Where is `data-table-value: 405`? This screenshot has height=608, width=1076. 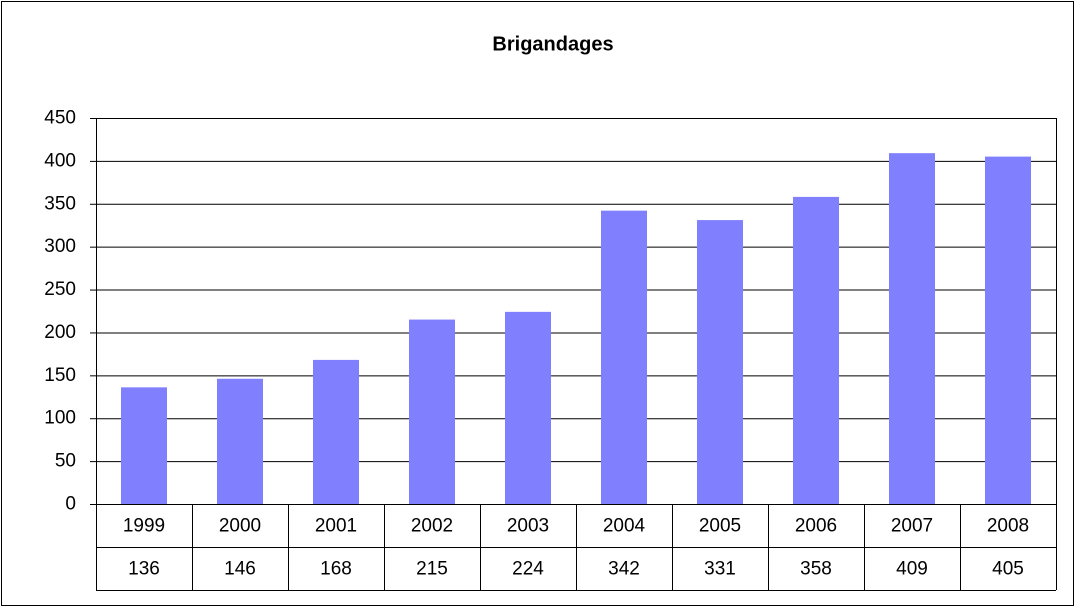
data-table-value: 405 is located at coordinates (1008, 569).